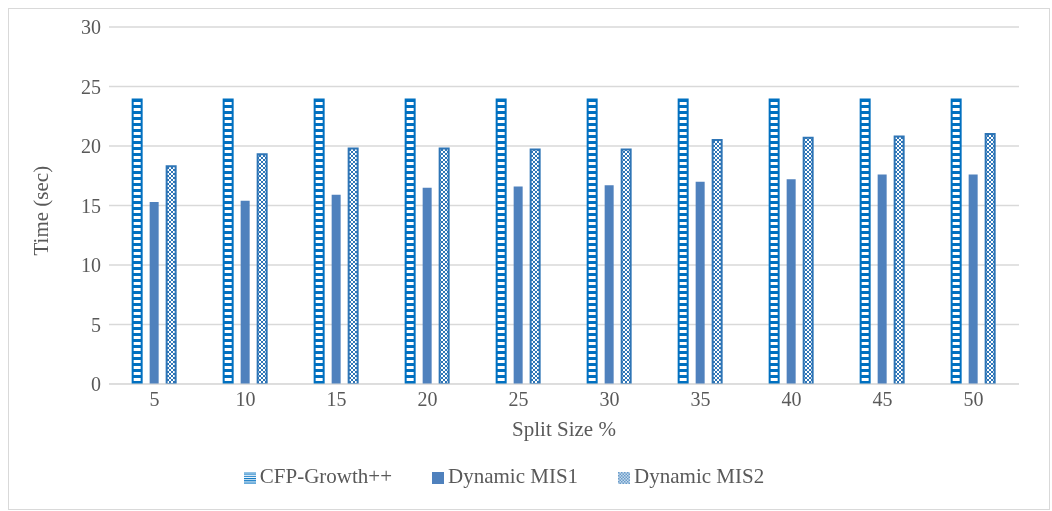  I want to click on legend-label: Dynamic MIS2, so click(699, 476).